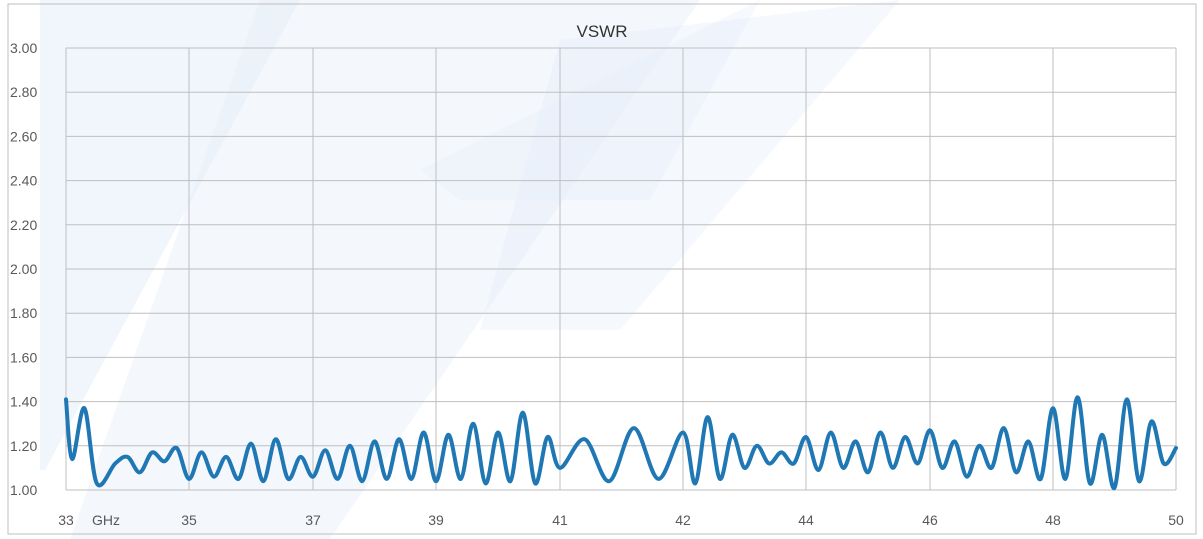 The height and width of the screenshot is (539, 1203). Describe the element at coordinates (106, 520) in the screenshot. I see `x-unit-label: GHz` at that location.